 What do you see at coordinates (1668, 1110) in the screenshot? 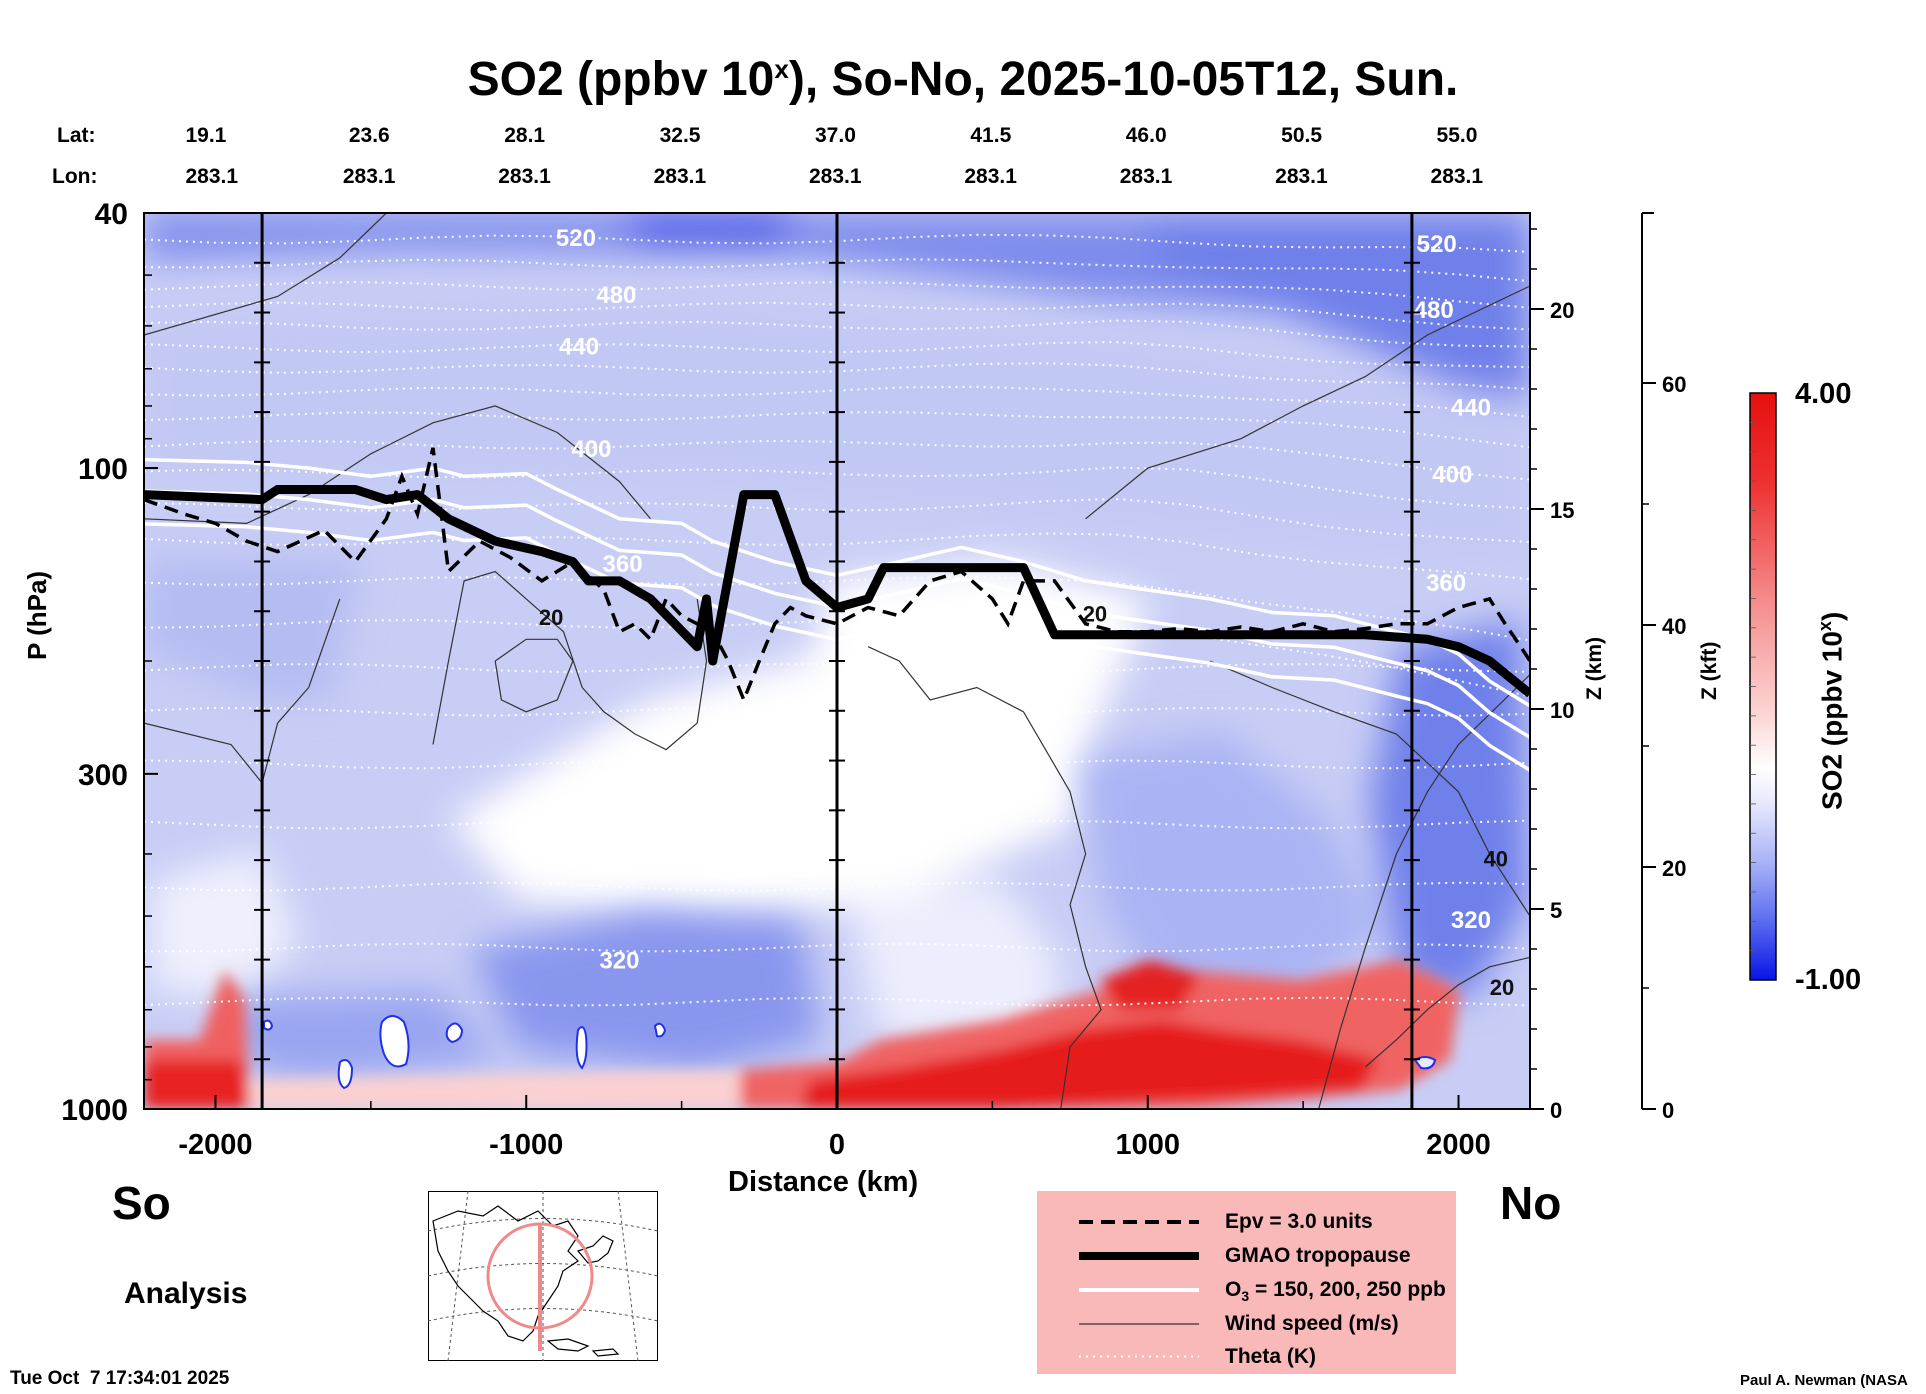
I see `z-kft-tick-label: 0` at bounding box center [1668, 1110].